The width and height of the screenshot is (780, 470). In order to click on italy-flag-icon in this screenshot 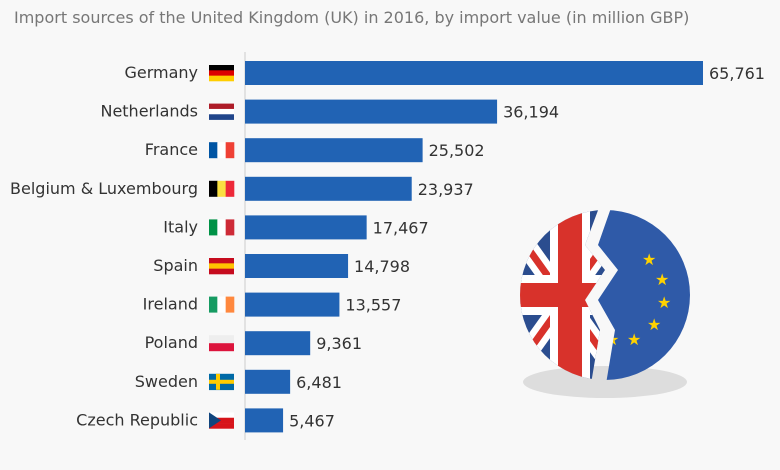, I will do `click(222, 227)`.